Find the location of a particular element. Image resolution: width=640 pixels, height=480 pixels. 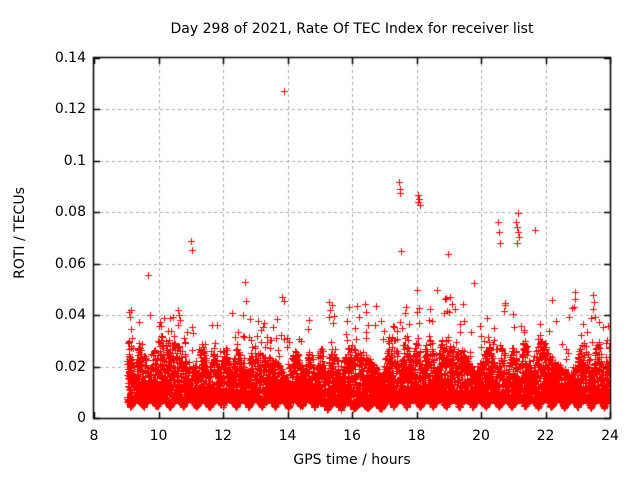

x-tick-label: 18 is located at coordinates (416, 436).